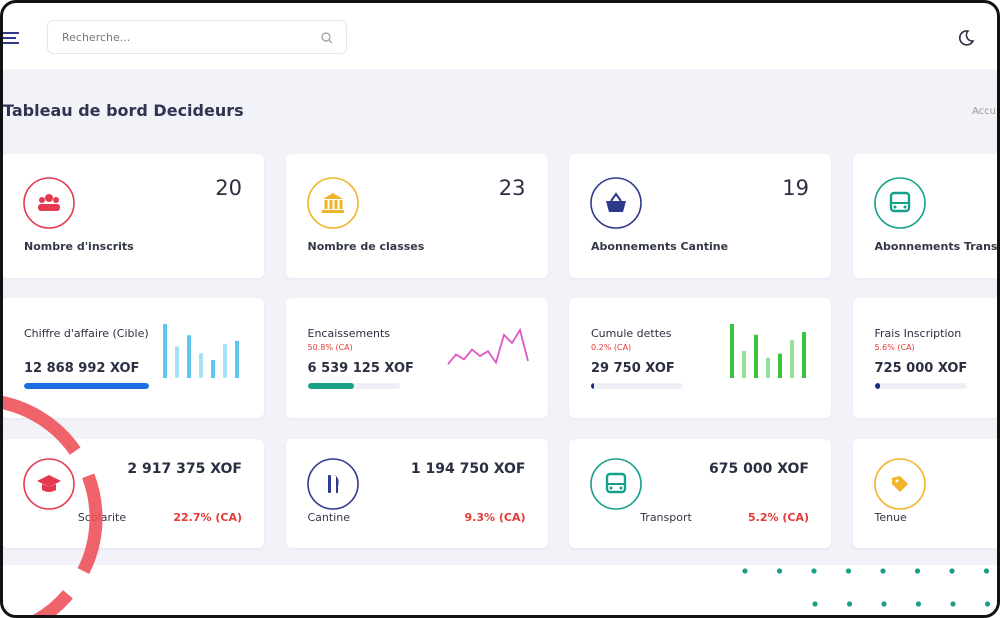 Image resolution: width=1000 pixels, height=618 pixels. Describe the element at coordinates (984, 111) in the screenshot. I see `breadcrumb: Accu` at that location.